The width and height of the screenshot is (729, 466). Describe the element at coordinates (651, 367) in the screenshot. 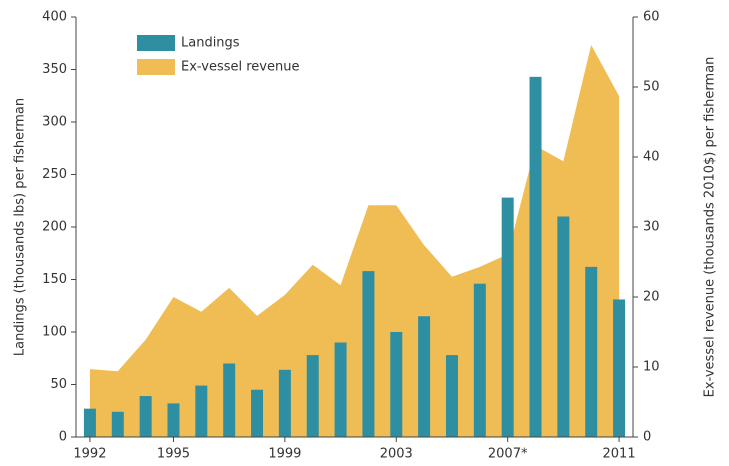

I see `y2-tick-label: 10` at that location.